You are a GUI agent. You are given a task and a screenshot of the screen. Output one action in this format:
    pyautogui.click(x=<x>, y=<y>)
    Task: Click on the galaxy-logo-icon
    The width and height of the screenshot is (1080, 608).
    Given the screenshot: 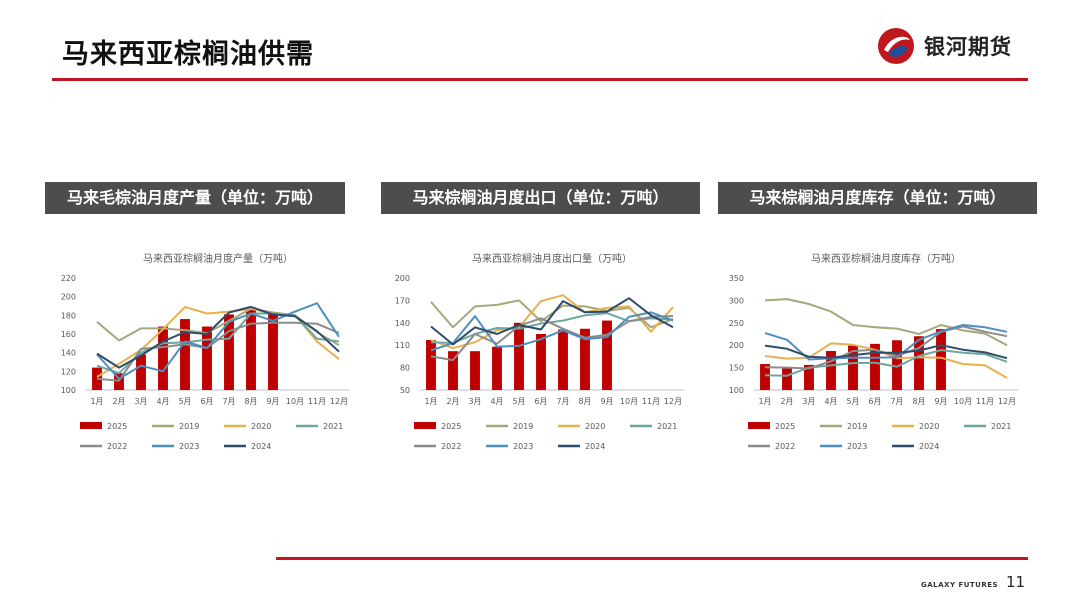 What is the action you would take?
    pyautogui.click(x=896, y=46)
    